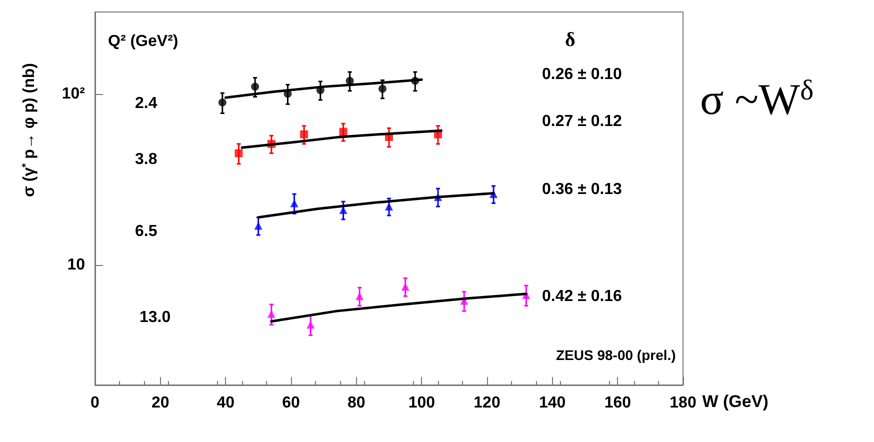  I want to click on annotation: 6.5, so click(146, 231).